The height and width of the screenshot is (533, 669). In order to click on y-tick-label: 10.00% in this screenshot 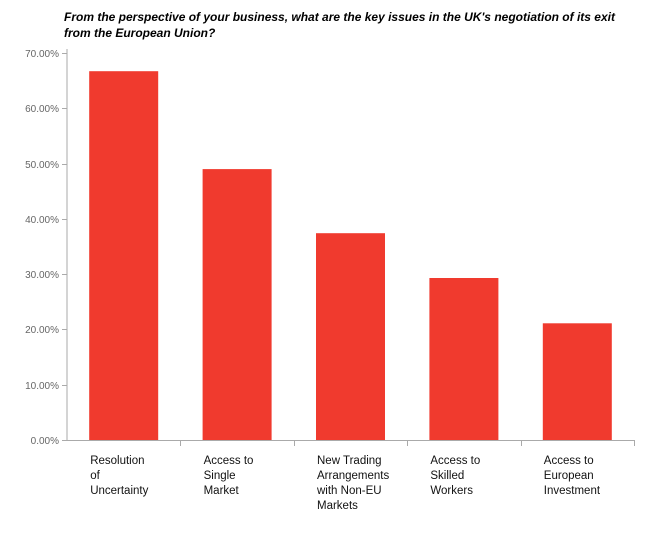, I will do `click(42, 386)`.